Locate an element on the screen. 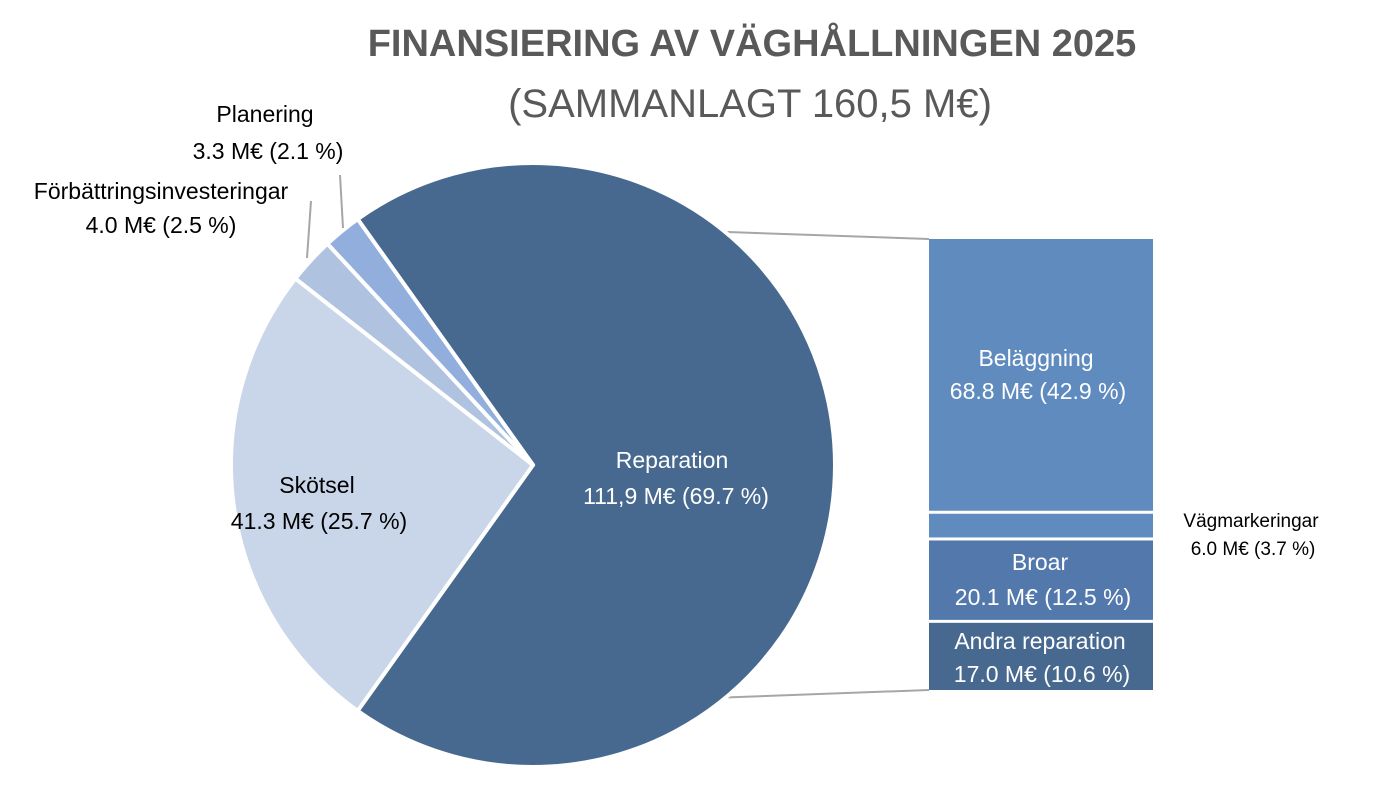  slice-value-skotsel: 41.3 M€ (25.7 %) is located at coordinates (319, 521).